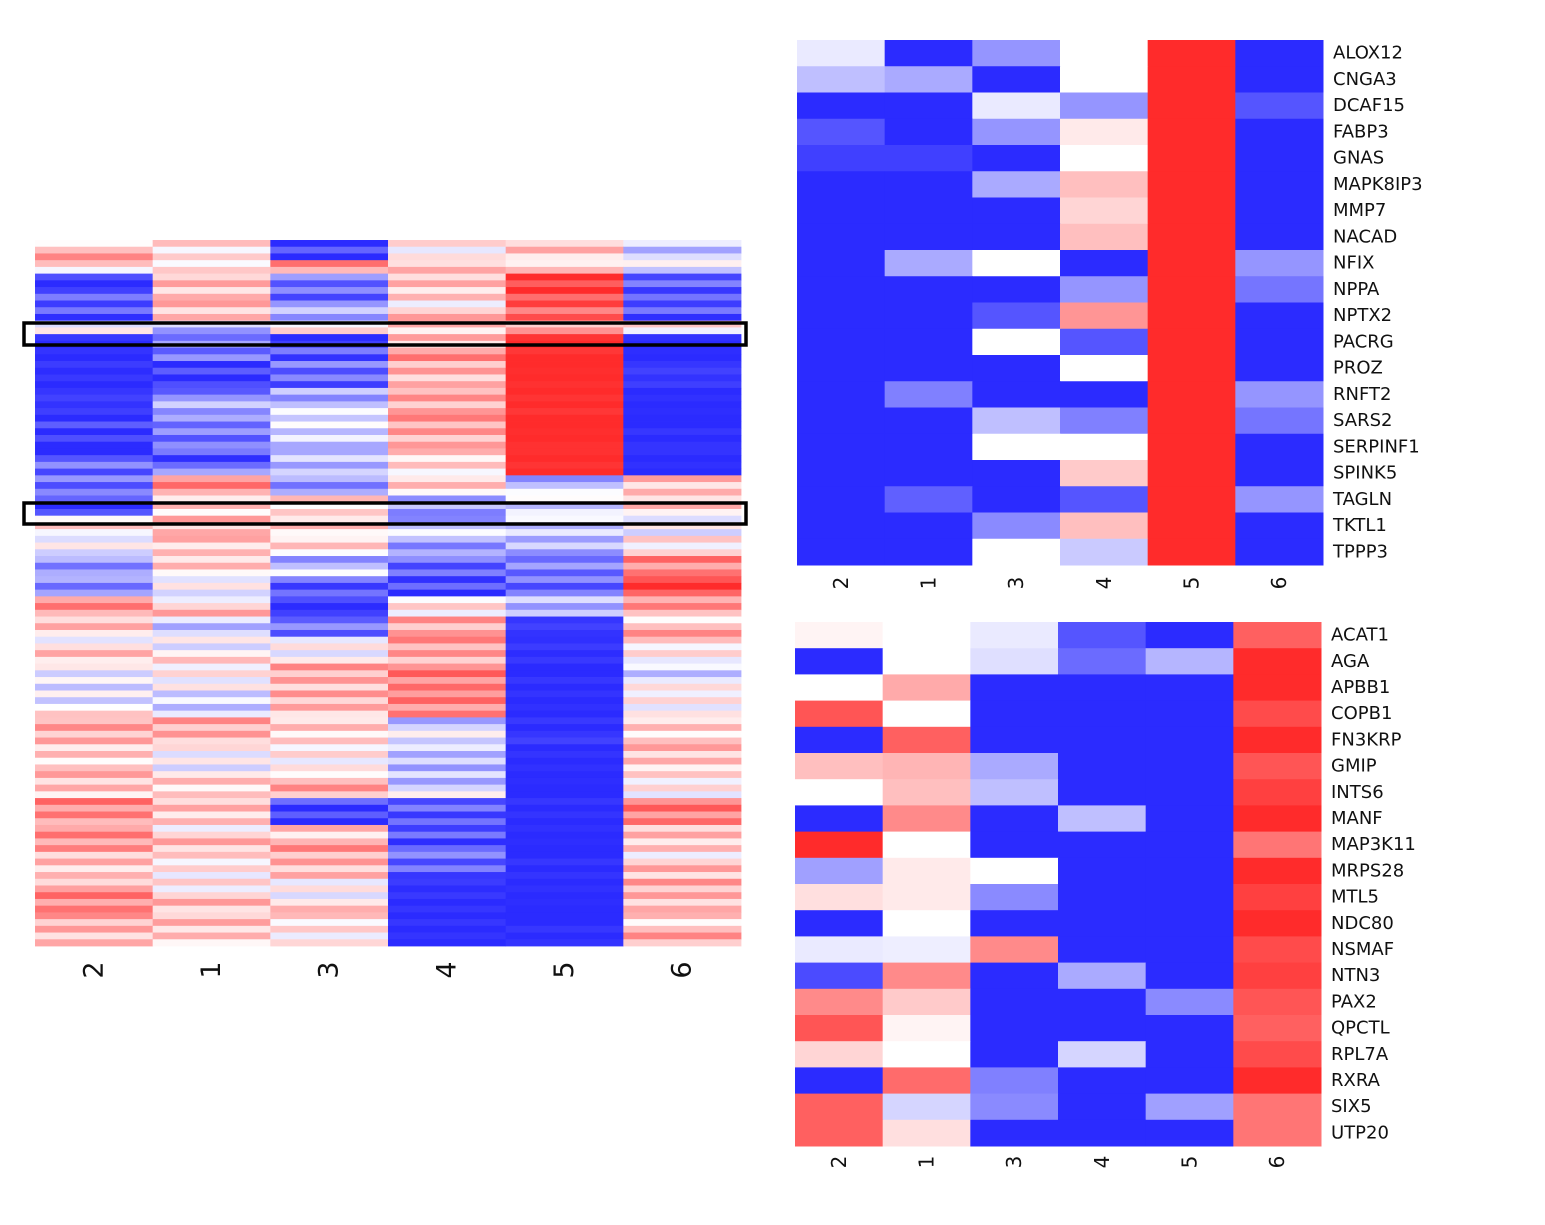  Describe the element at coordinates (329, 969) in the screenshot. I see `overview-column-label: 3` at that location.